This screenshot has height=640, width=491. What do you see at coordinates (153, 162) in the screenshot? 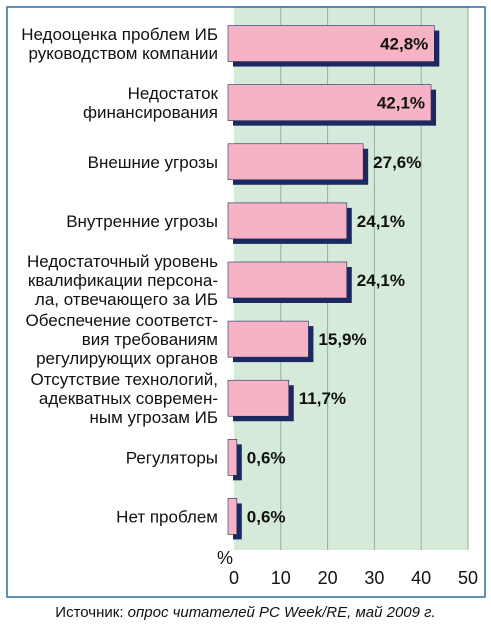
I see `category-label-2-0: Внешние угрозы` at bounding box center [153, 162].